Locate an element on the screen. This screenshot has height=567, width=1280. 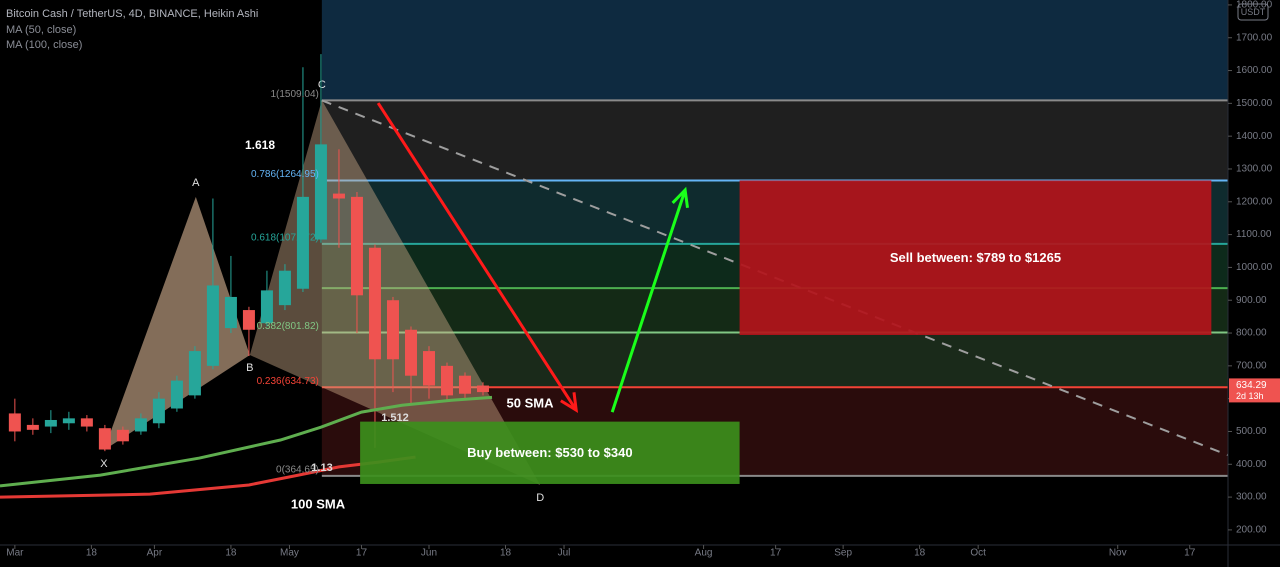
fib-label: 0.618(1071.72) is located at coordinates (285, 238).